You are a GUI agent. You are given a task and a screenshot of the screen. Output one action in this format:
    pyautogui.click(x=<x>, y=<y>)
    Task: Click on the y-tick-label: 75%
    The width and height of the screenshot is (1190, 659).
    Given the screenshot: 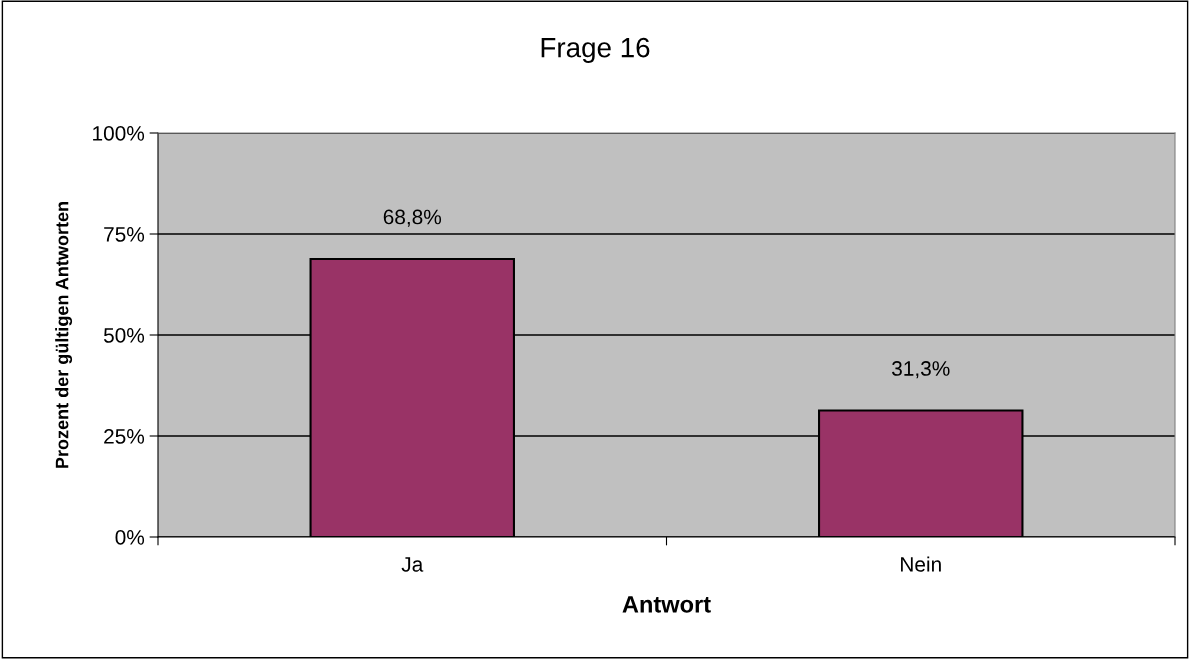 What is the action you would take?
    pyautogui.click(x=124, y=234)
    